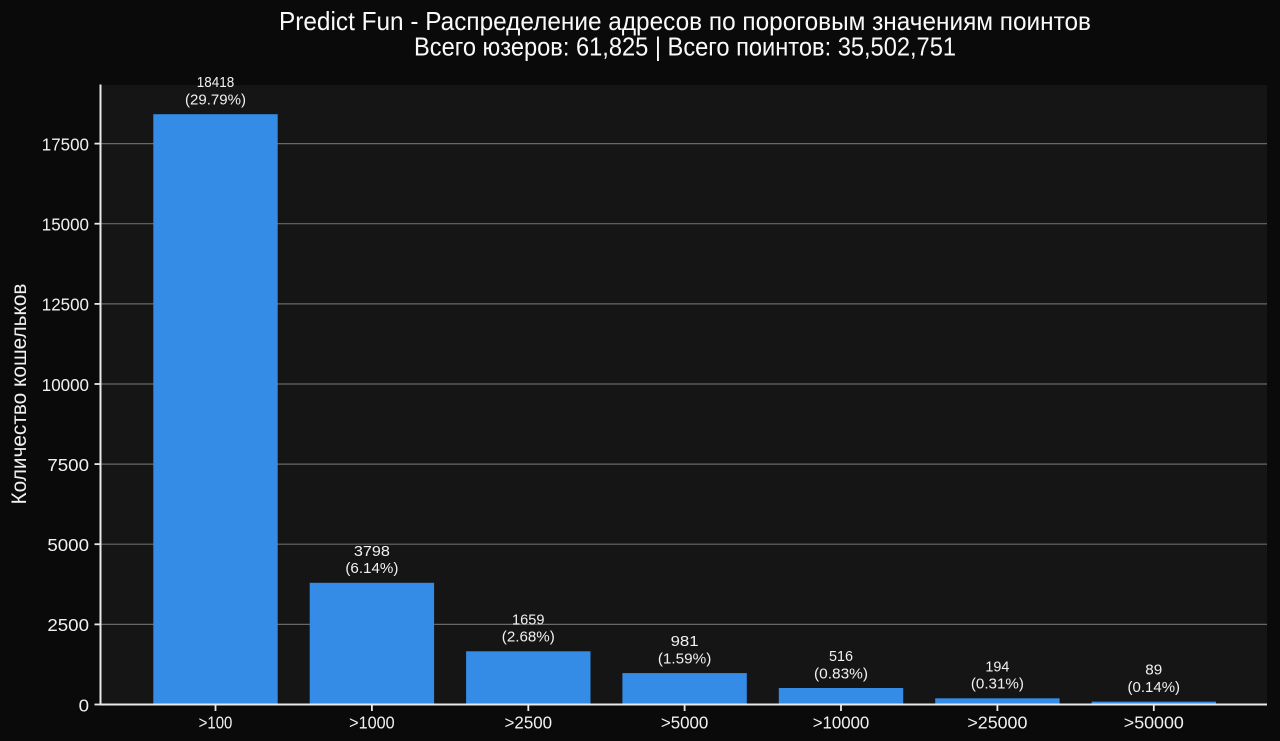 The width and height of the screenshot is (1280, 741). I want to click on svg-text: 18418, so click(215, 83).